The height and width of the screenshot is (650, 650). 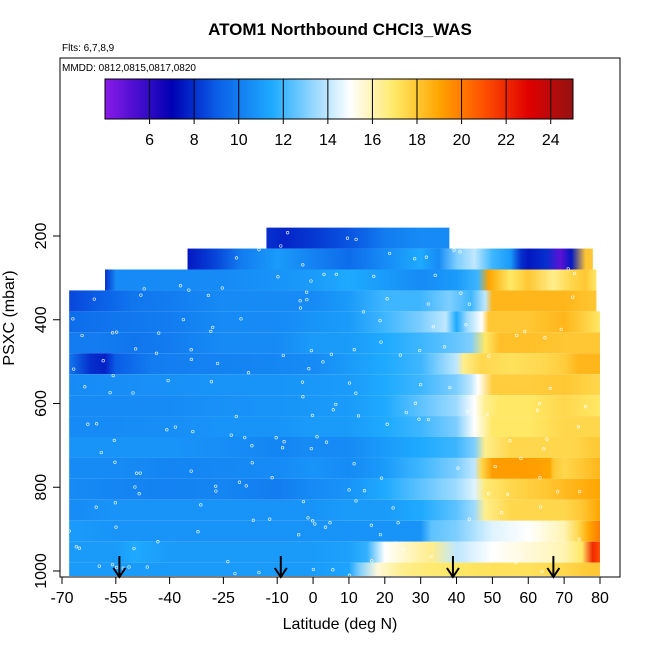 I want to click on x-tick-label: 20, so click(x=385, y=598).